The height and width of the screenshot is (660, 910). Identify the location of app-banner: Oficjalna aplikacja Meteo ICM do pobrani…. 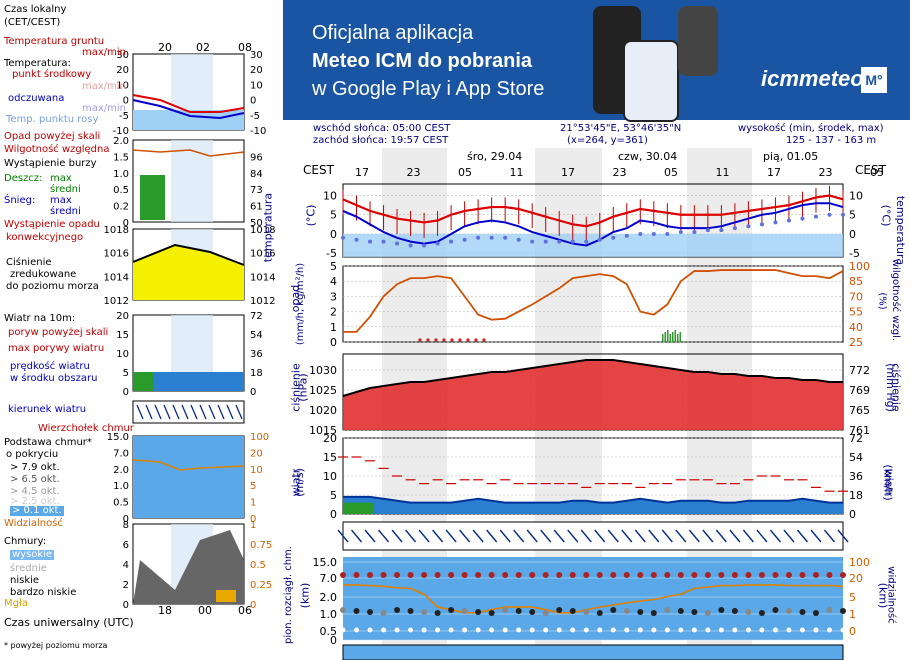
(596, 61).